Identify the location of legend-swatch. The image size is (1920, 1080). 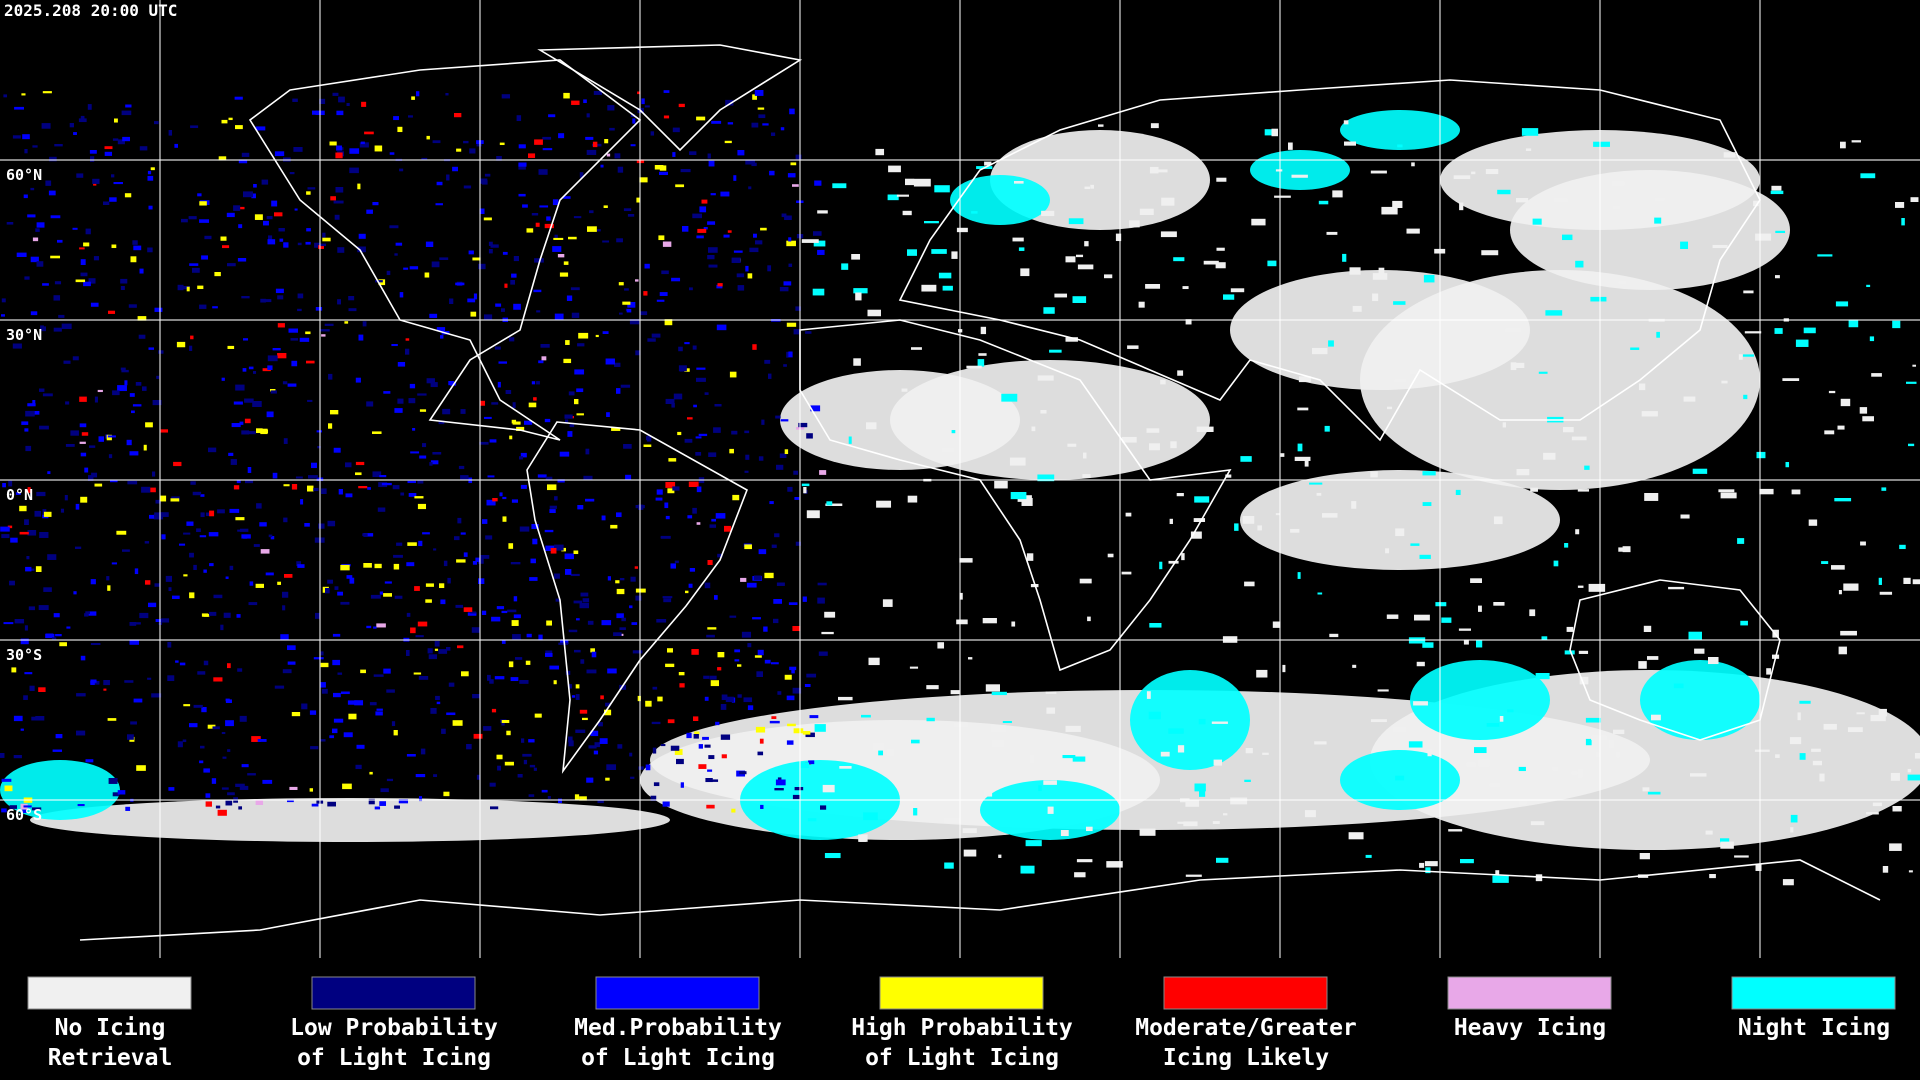
(961, 993).